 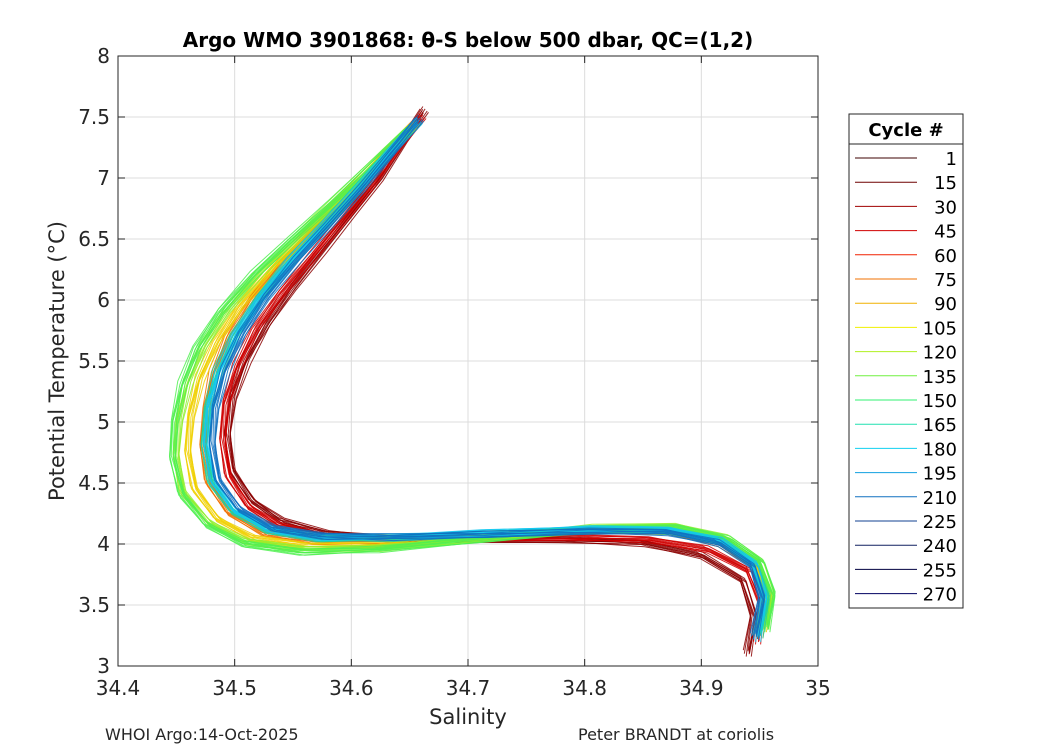 What do you see at coordinates (905, 130) in the screenshot?
I see `legend-title: Cycle #` at bounding box center [905, 130].